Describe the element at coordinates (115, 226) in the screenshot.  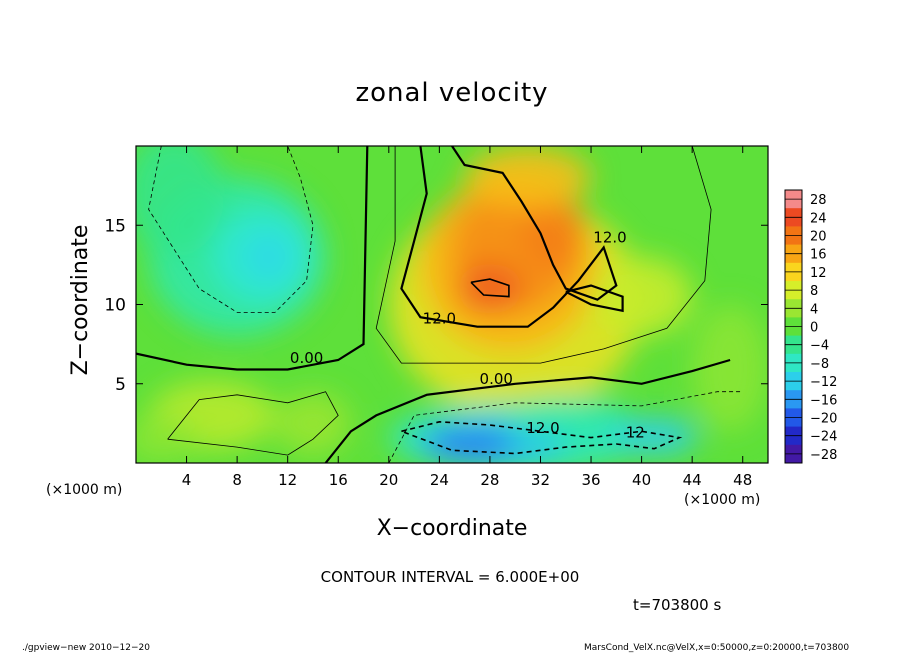
I see `y-tick-label: 15` at that location.